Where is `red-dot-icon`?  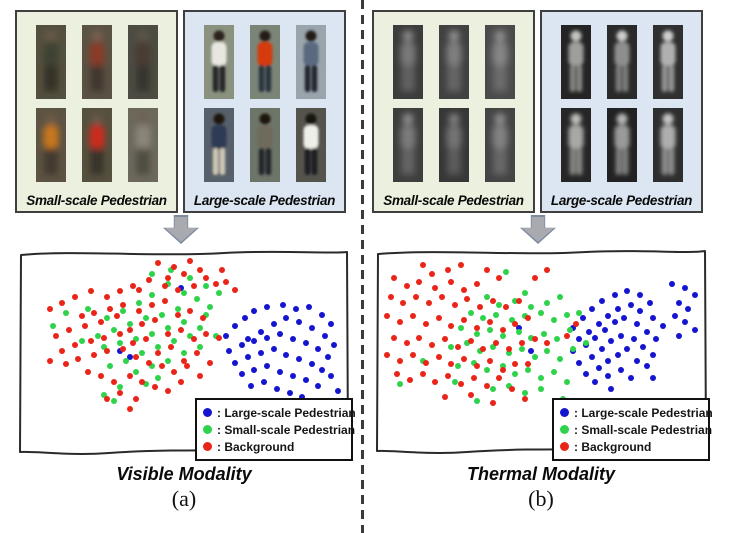
red-dot-icon is located at coordinates (564, 446).